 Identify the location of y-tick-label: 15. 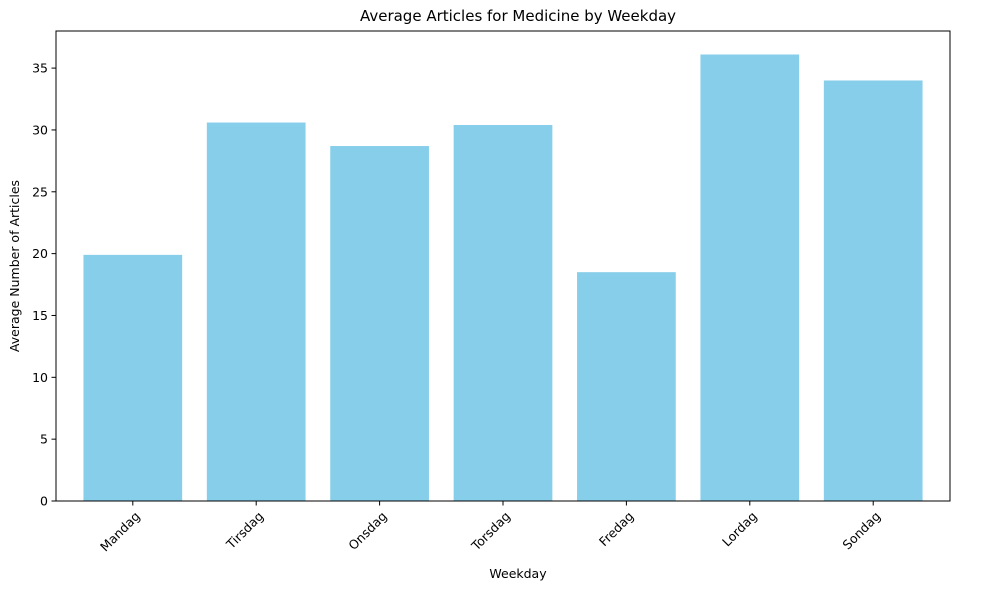
(40, 315).